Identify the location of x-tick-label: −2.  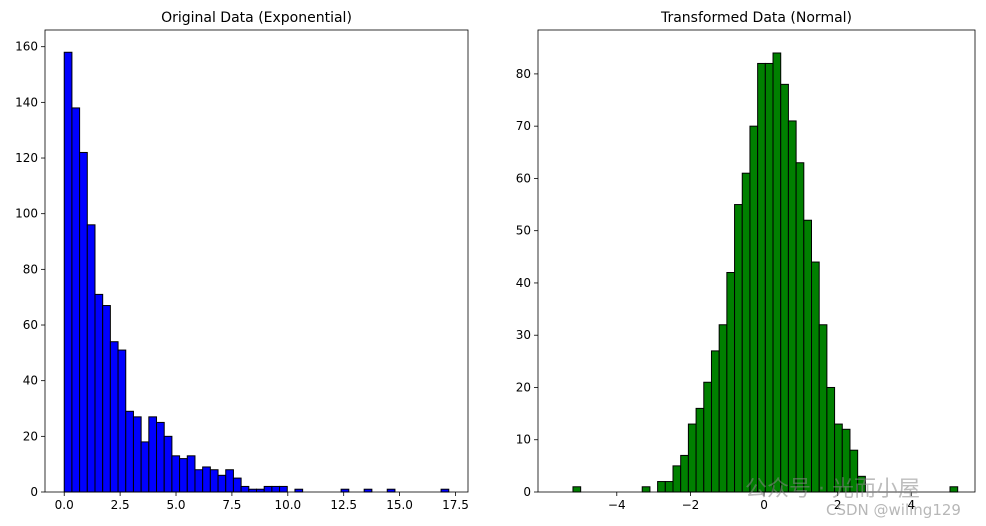
(691, 505).